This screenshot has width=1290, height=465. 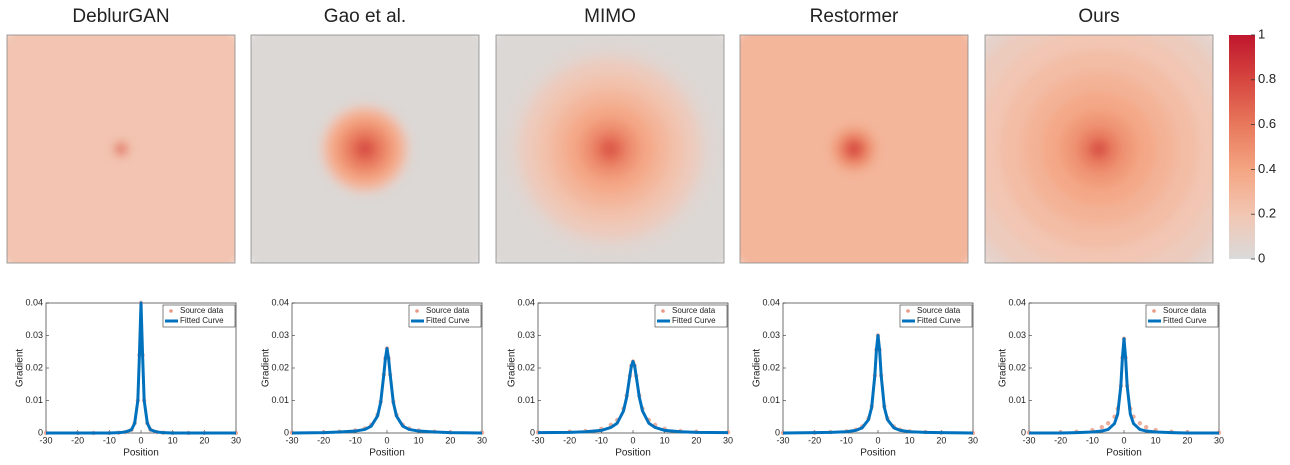 I want to click on panel-title: Ours, so click(x=1098, y=16).